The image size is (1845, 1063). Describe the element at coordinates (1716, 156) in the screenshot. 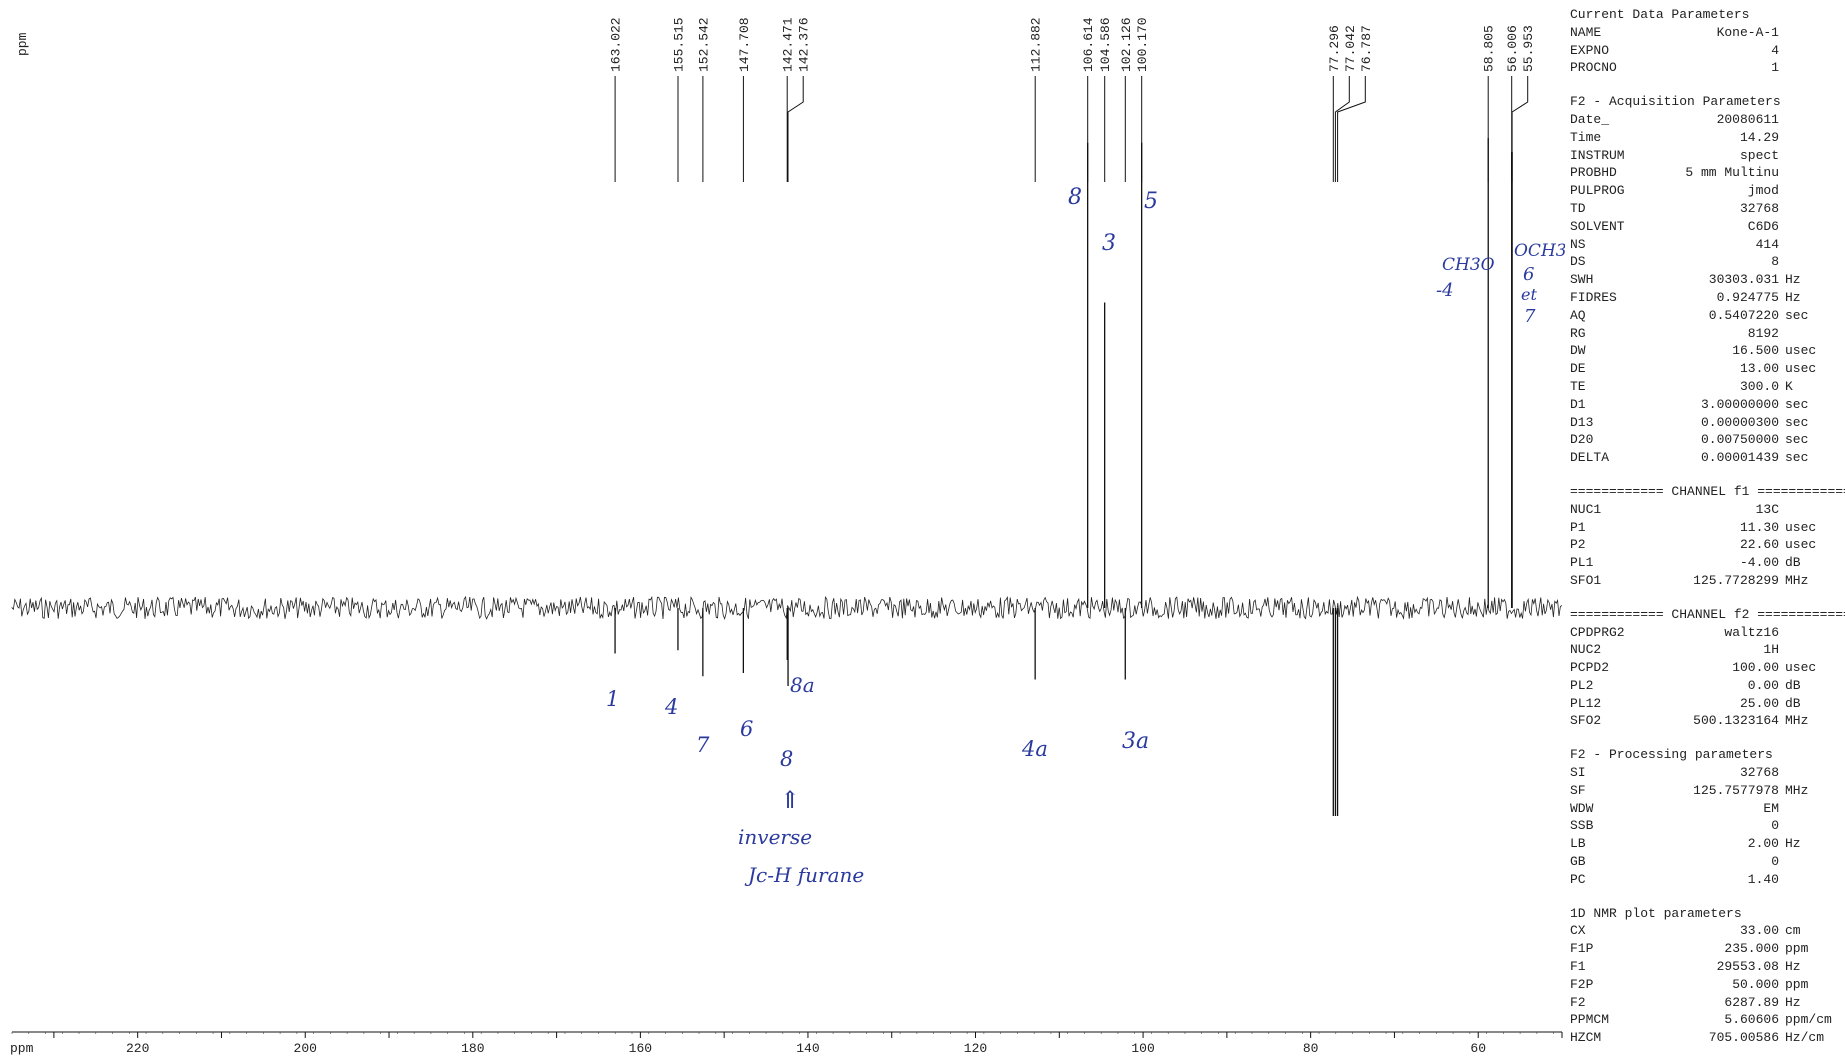

I see `param-value: spect` at that location.